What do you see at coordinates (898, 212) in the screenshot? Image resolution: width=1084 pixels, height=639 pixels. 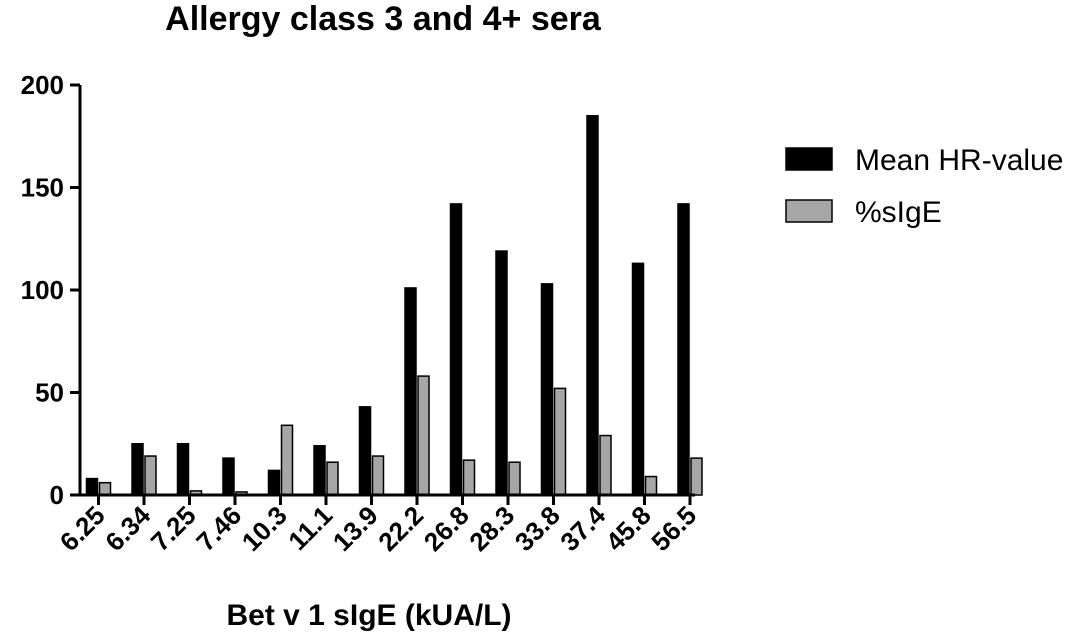 I see `legend-label-sige: %sIgE` at bounding box center [898, 212].